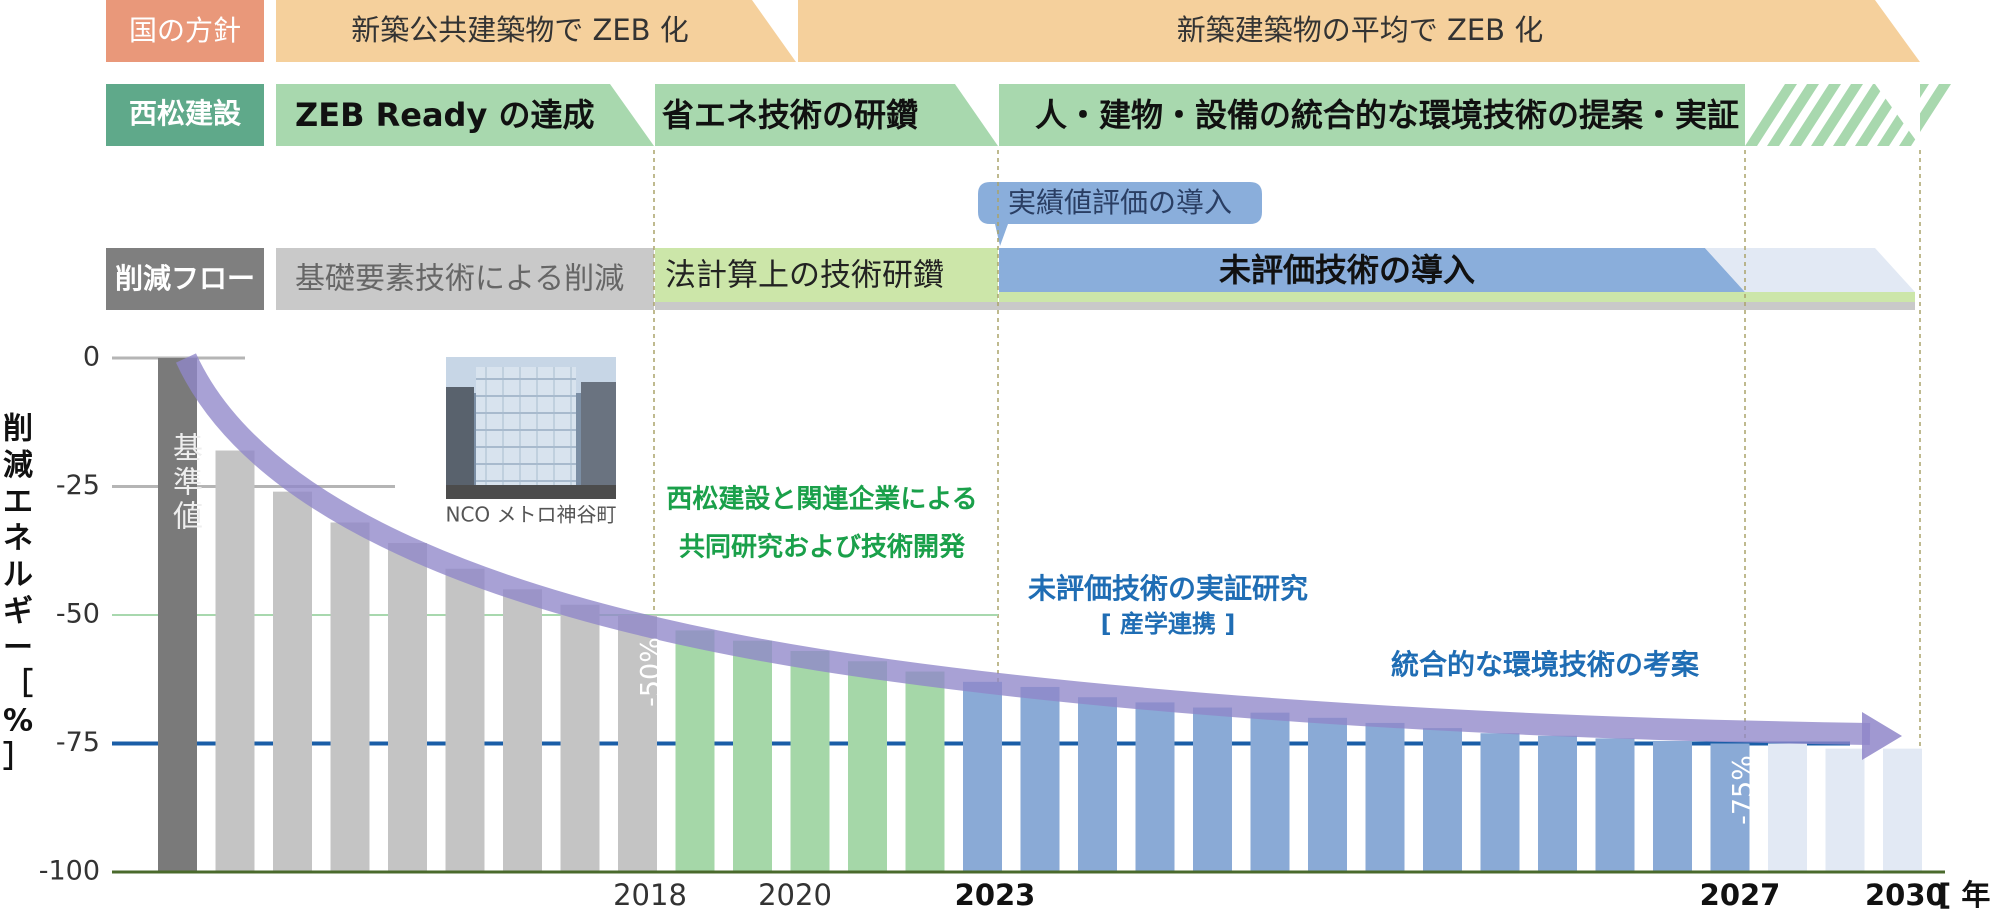 The height and width of the screenshot is (920, 2000). Describe the element at coordinates (18, 429) in the screenshot. I see `y-axis-label-char: 削` at that location.